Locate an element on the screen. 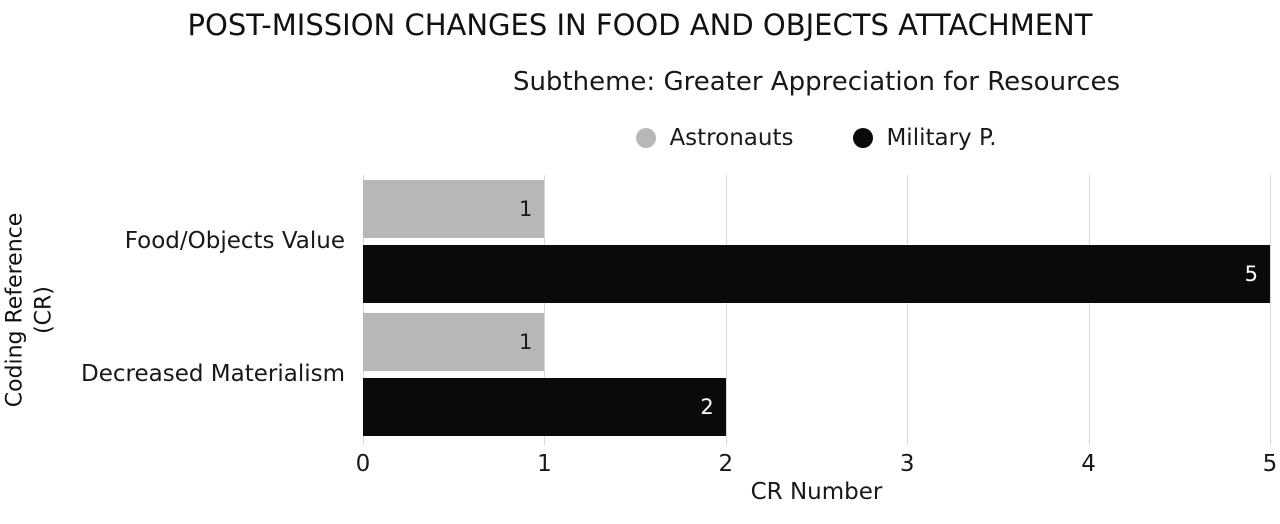 The image size is (1280, 524). legend-label: Astronauts is located at coordinates (731, 137).